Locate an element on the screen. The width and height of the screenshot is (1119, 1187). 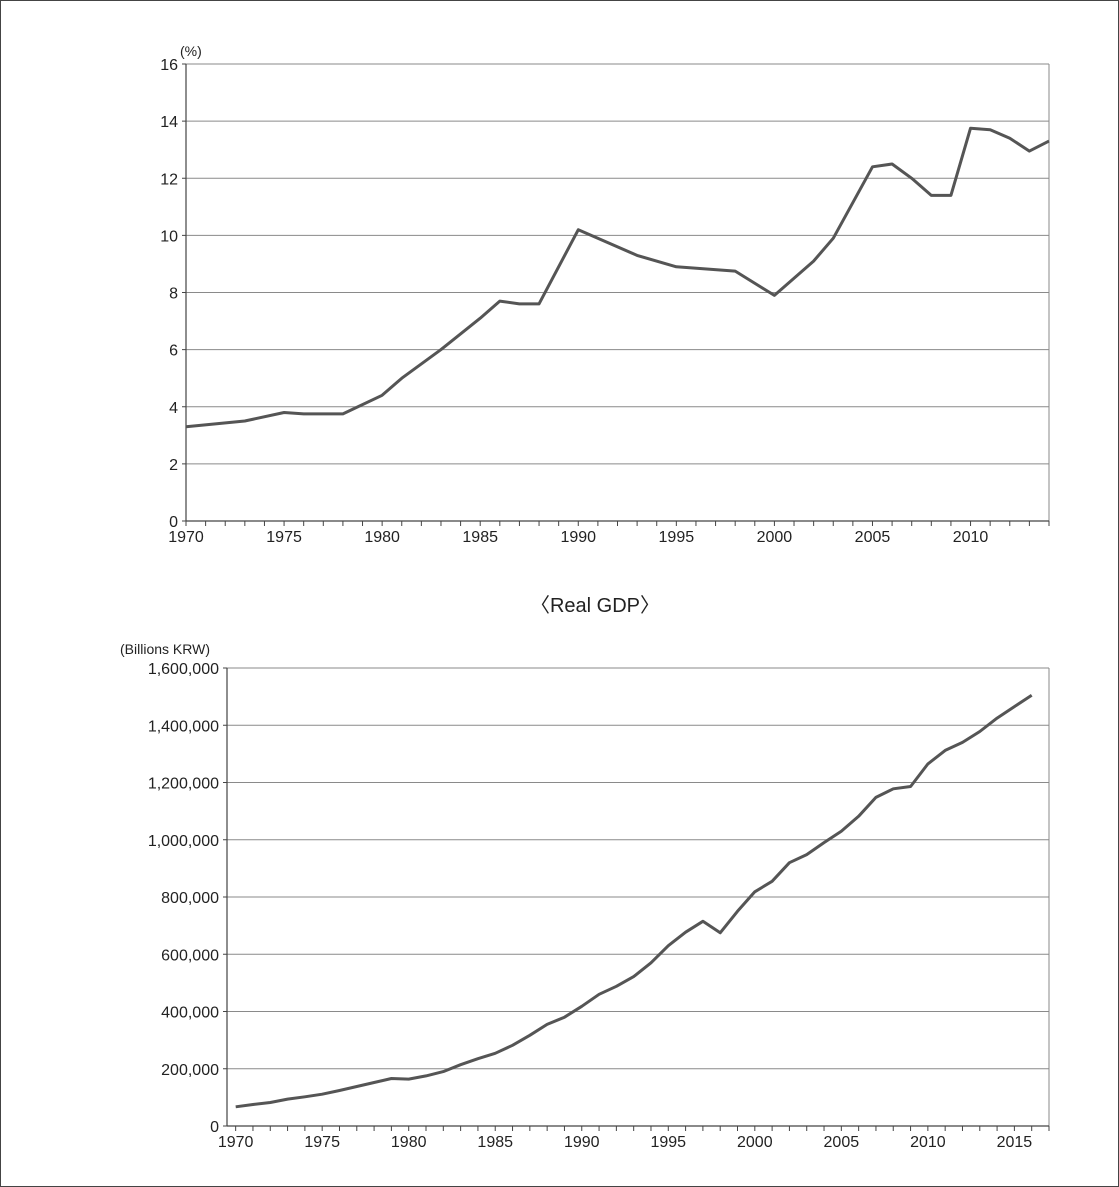
y-tick-label: 14 is located at coordinates (169, 122).